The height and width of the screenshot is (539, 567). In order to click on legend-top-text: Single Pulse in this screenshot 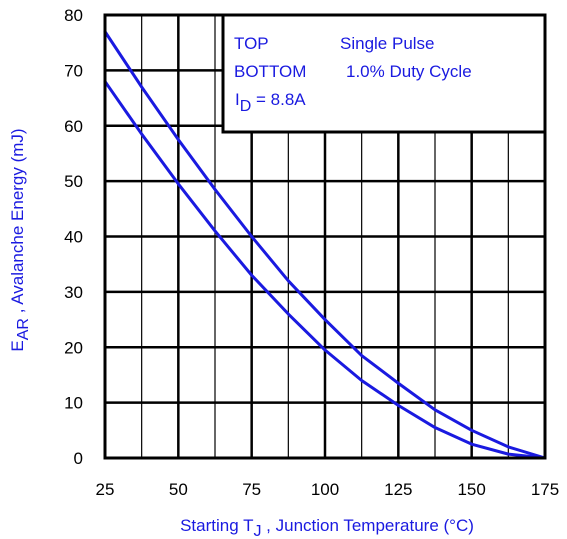, I will do `click(387, 43)`.